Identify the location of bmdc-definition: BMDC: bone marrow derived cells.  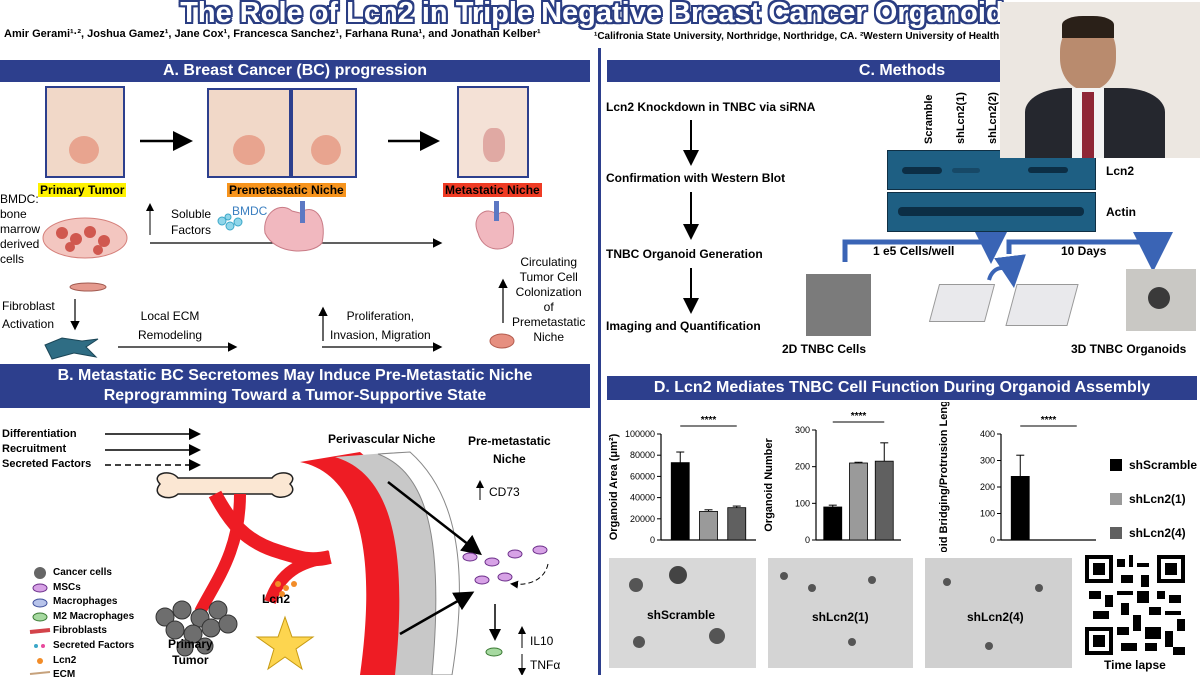
(20, 229).